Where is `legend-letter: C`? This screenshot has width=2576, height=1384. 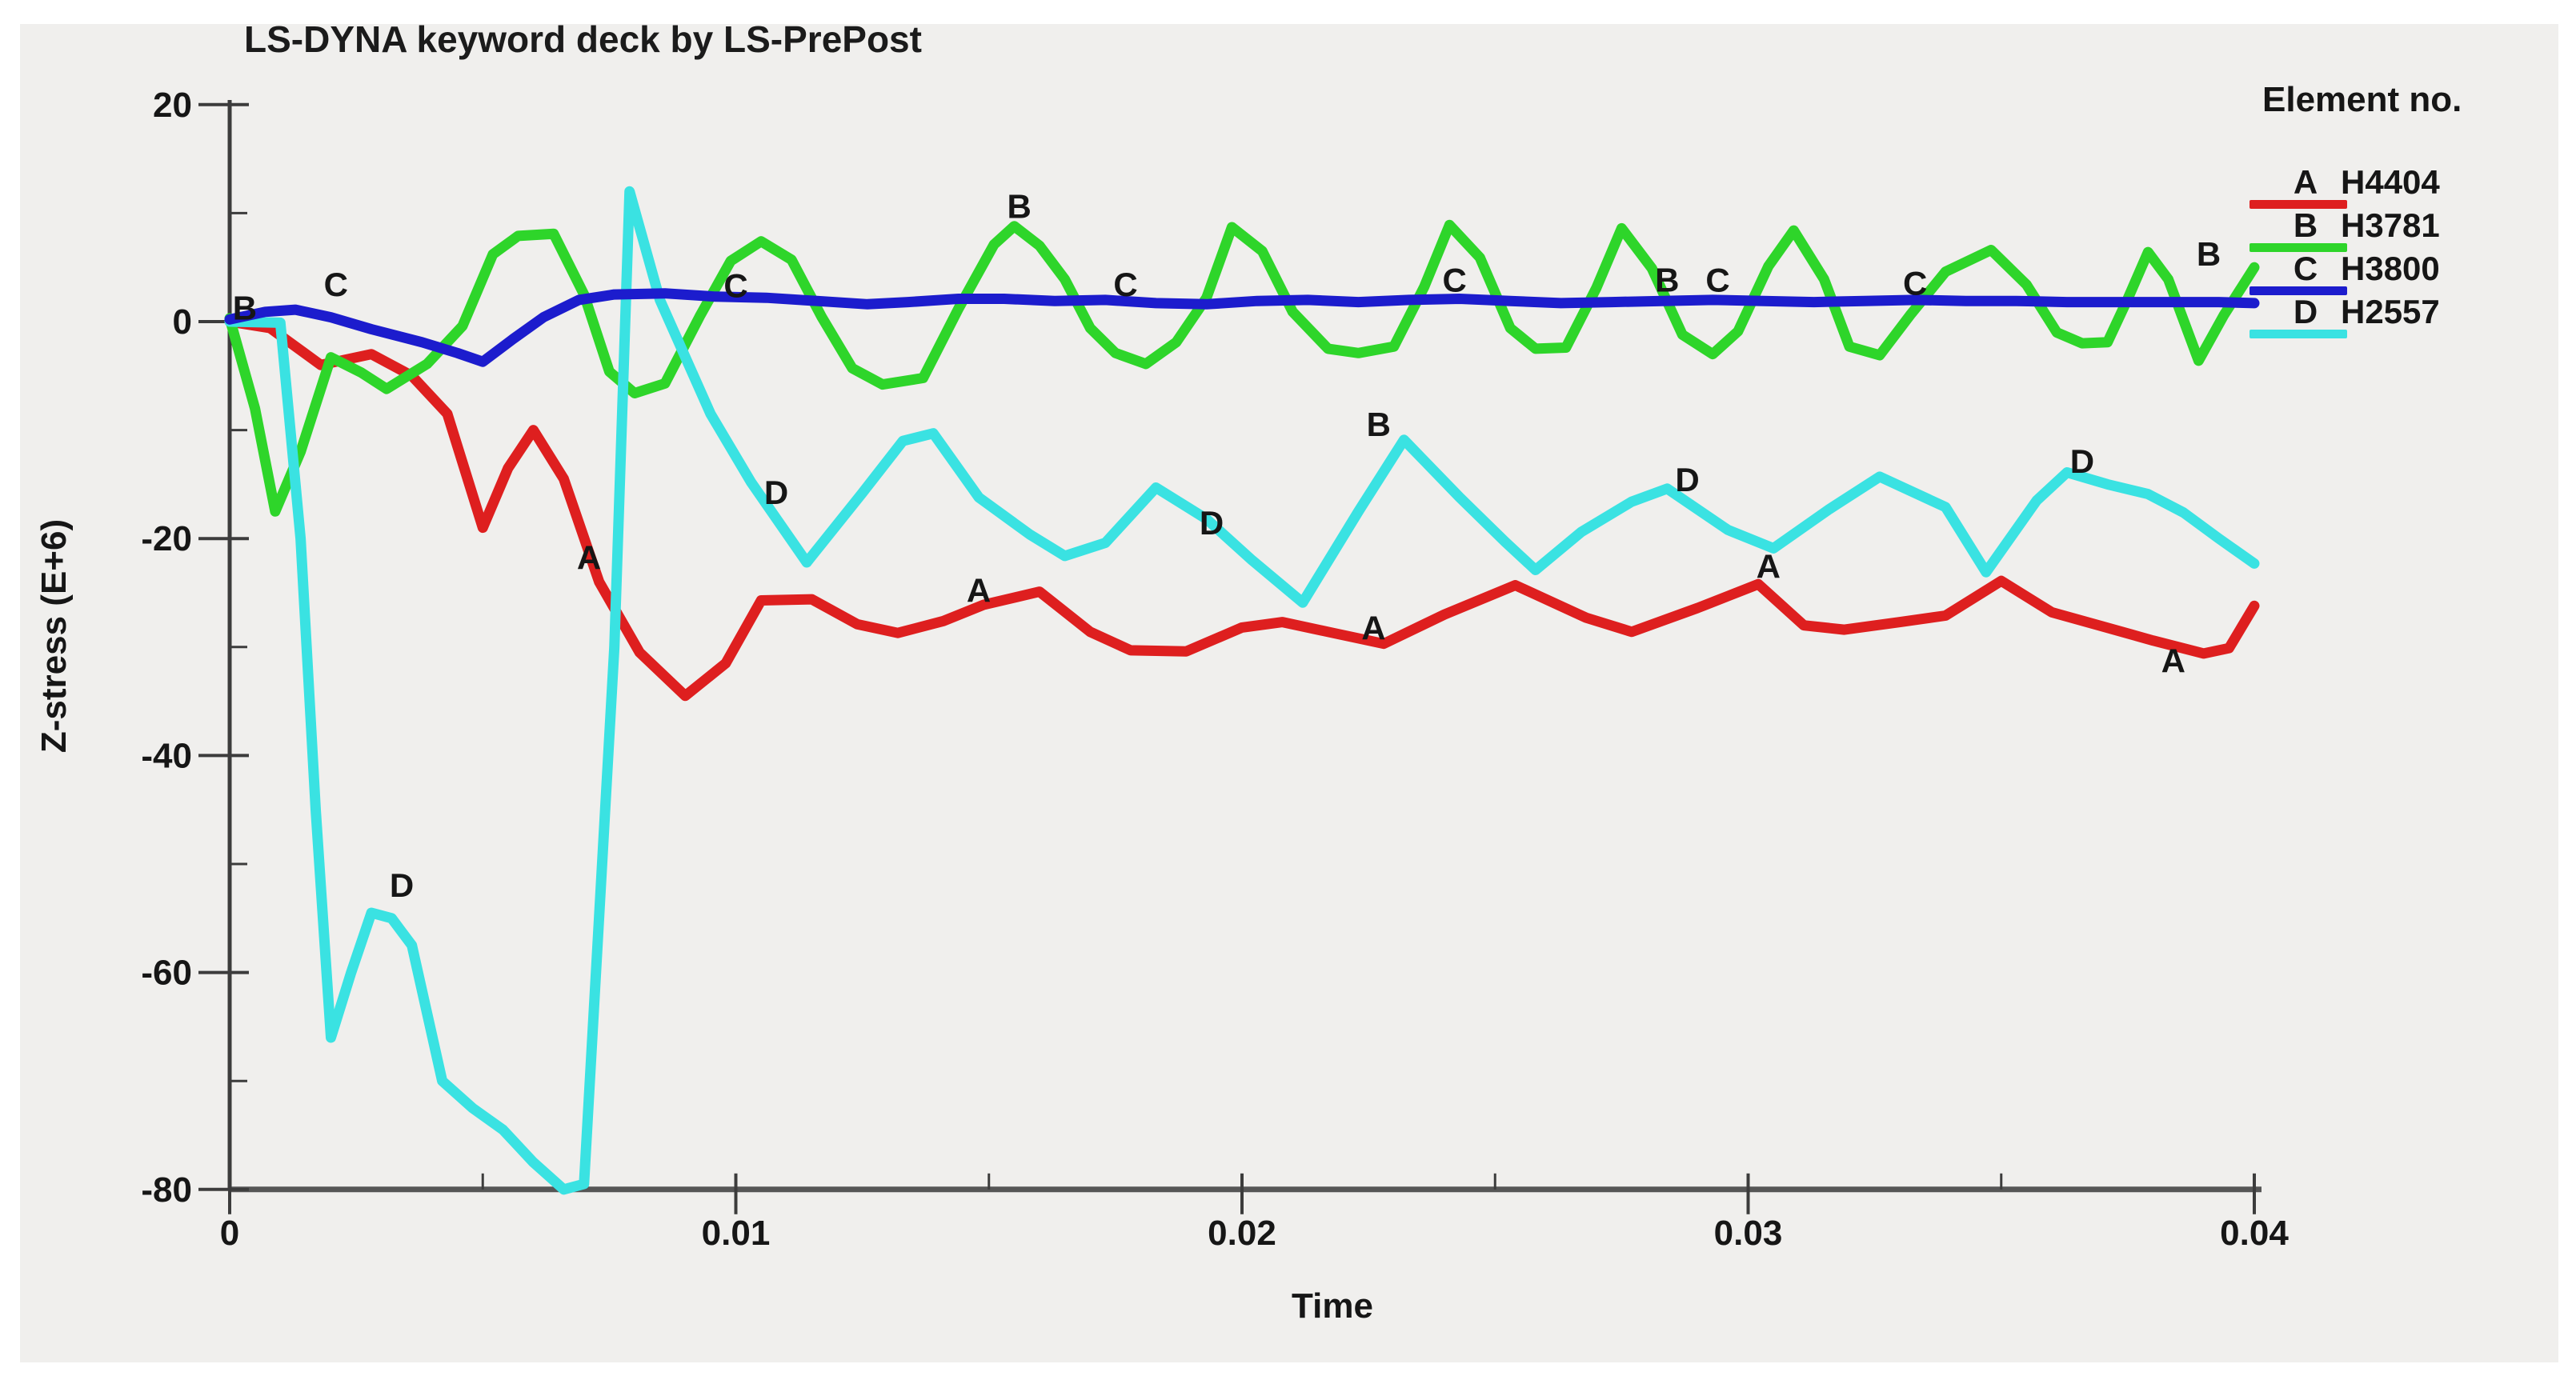 legend-letter: C is located at coordinates (2305, 268).